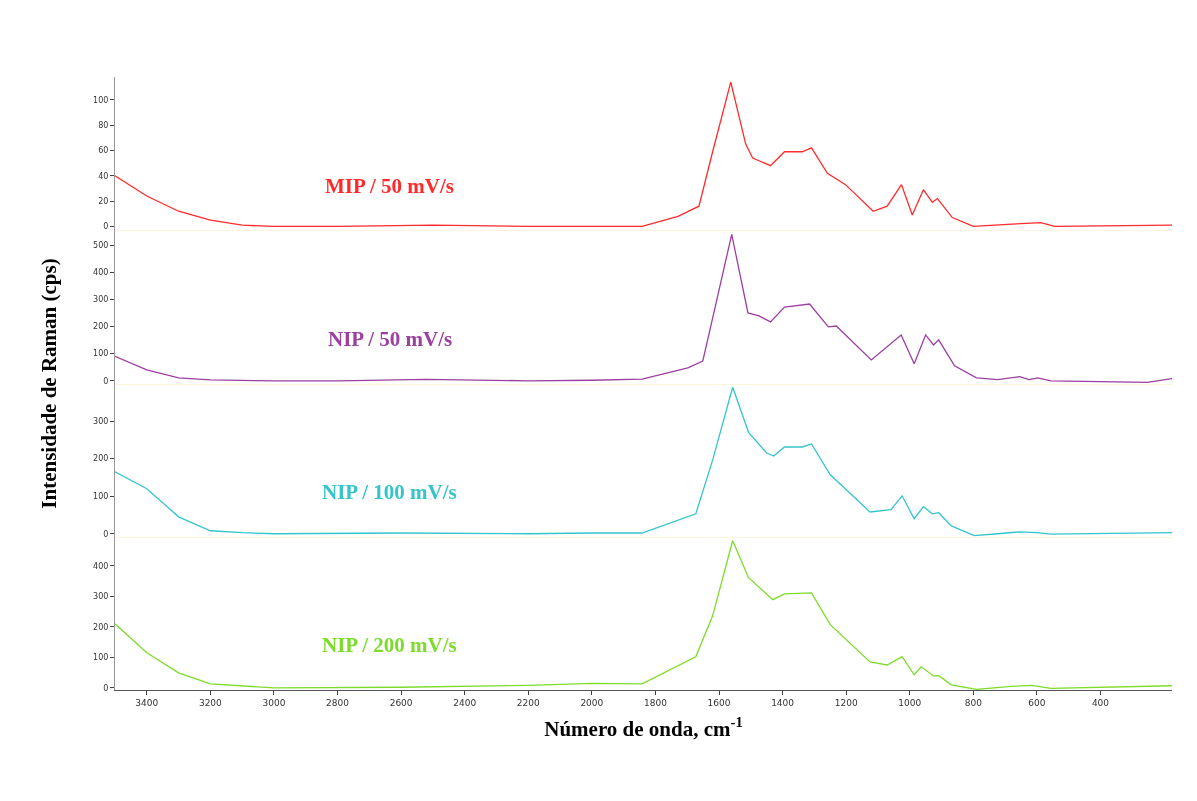 This screenshot has width=1197, height=801. I want to click on series-label: NIP / 100 mV/s, so click(389, 492).